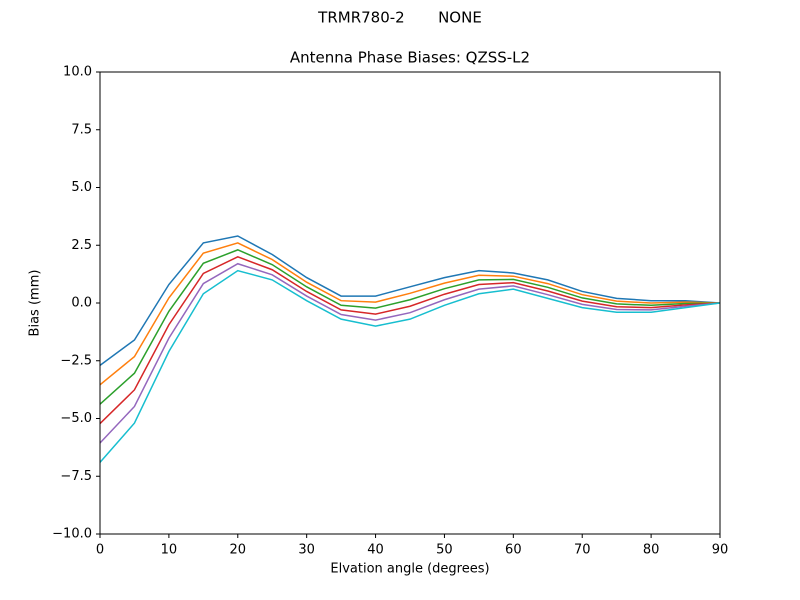  Describe the element at coordinates (81, 245) in the screenshot. I see `y-tick-label: 2.5` at that location.